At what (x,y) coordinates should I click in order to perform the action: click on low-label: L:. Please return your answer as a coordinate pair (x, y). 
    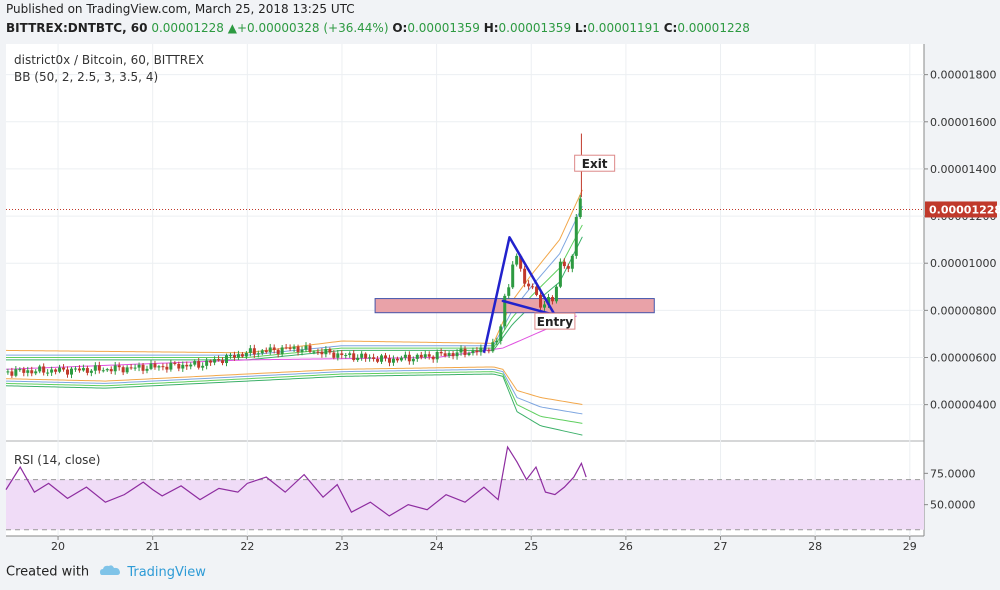
    Looking at the image, I should click on (581, 28).